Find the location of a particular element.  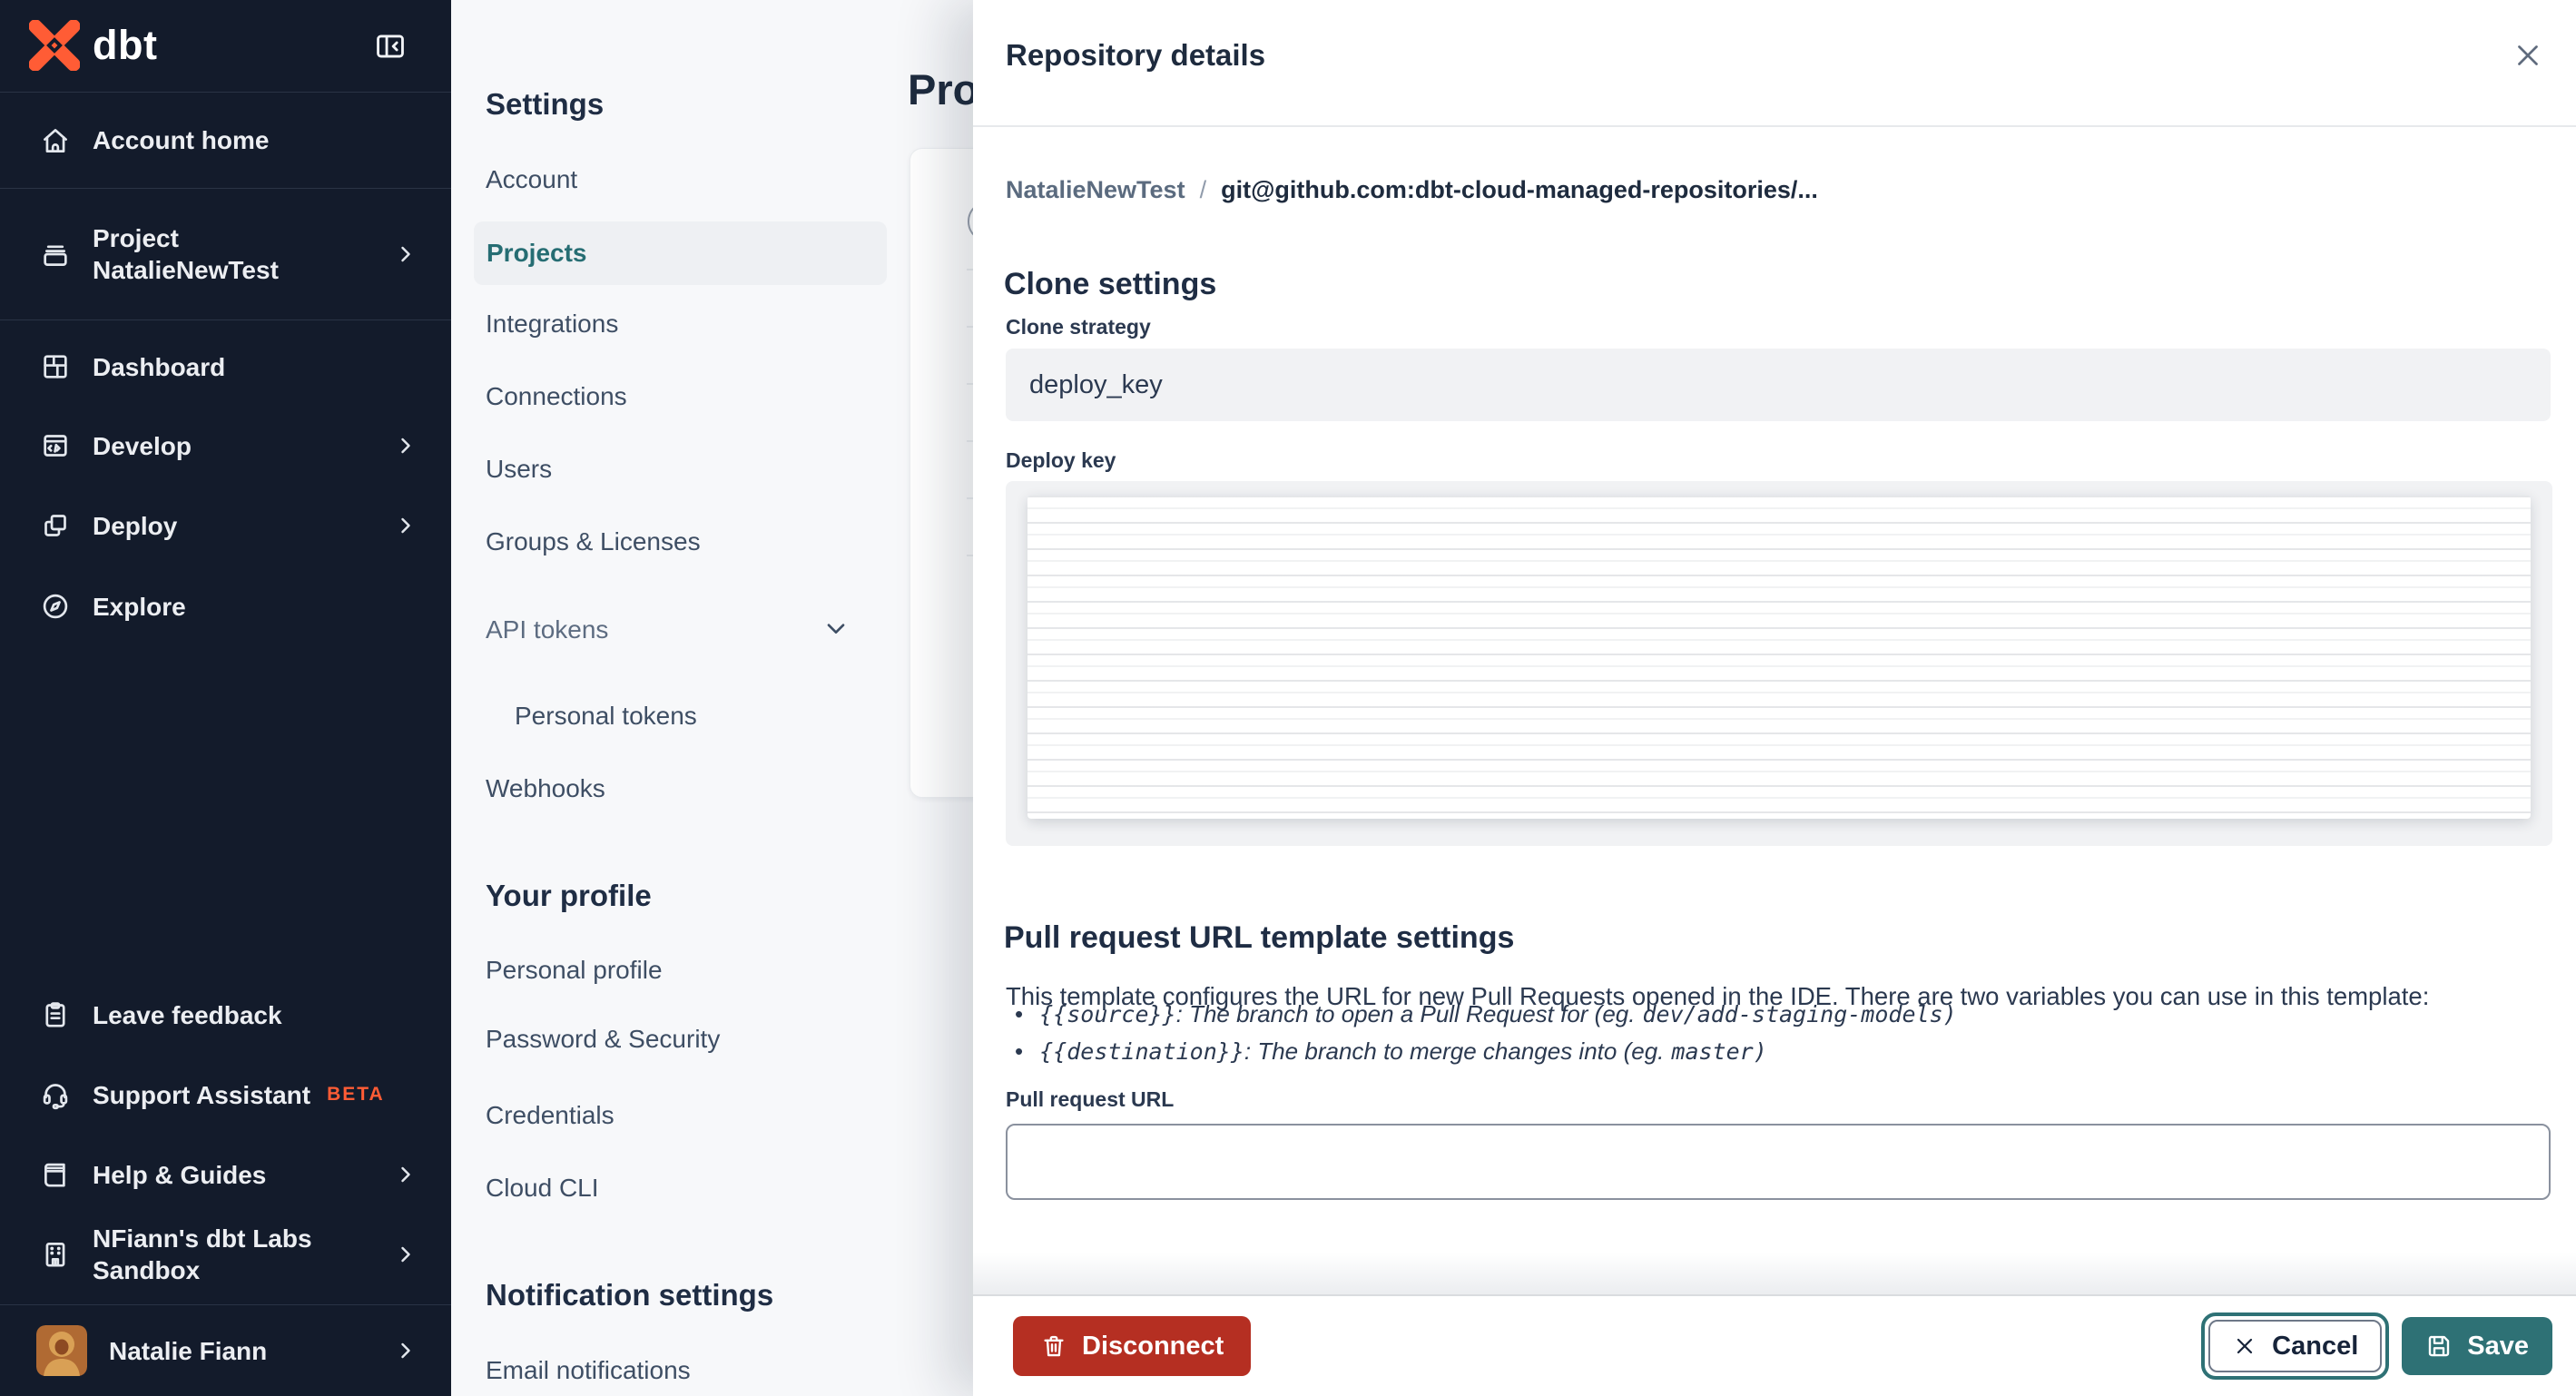

x-icon is located at coordinates (2244, 1346).